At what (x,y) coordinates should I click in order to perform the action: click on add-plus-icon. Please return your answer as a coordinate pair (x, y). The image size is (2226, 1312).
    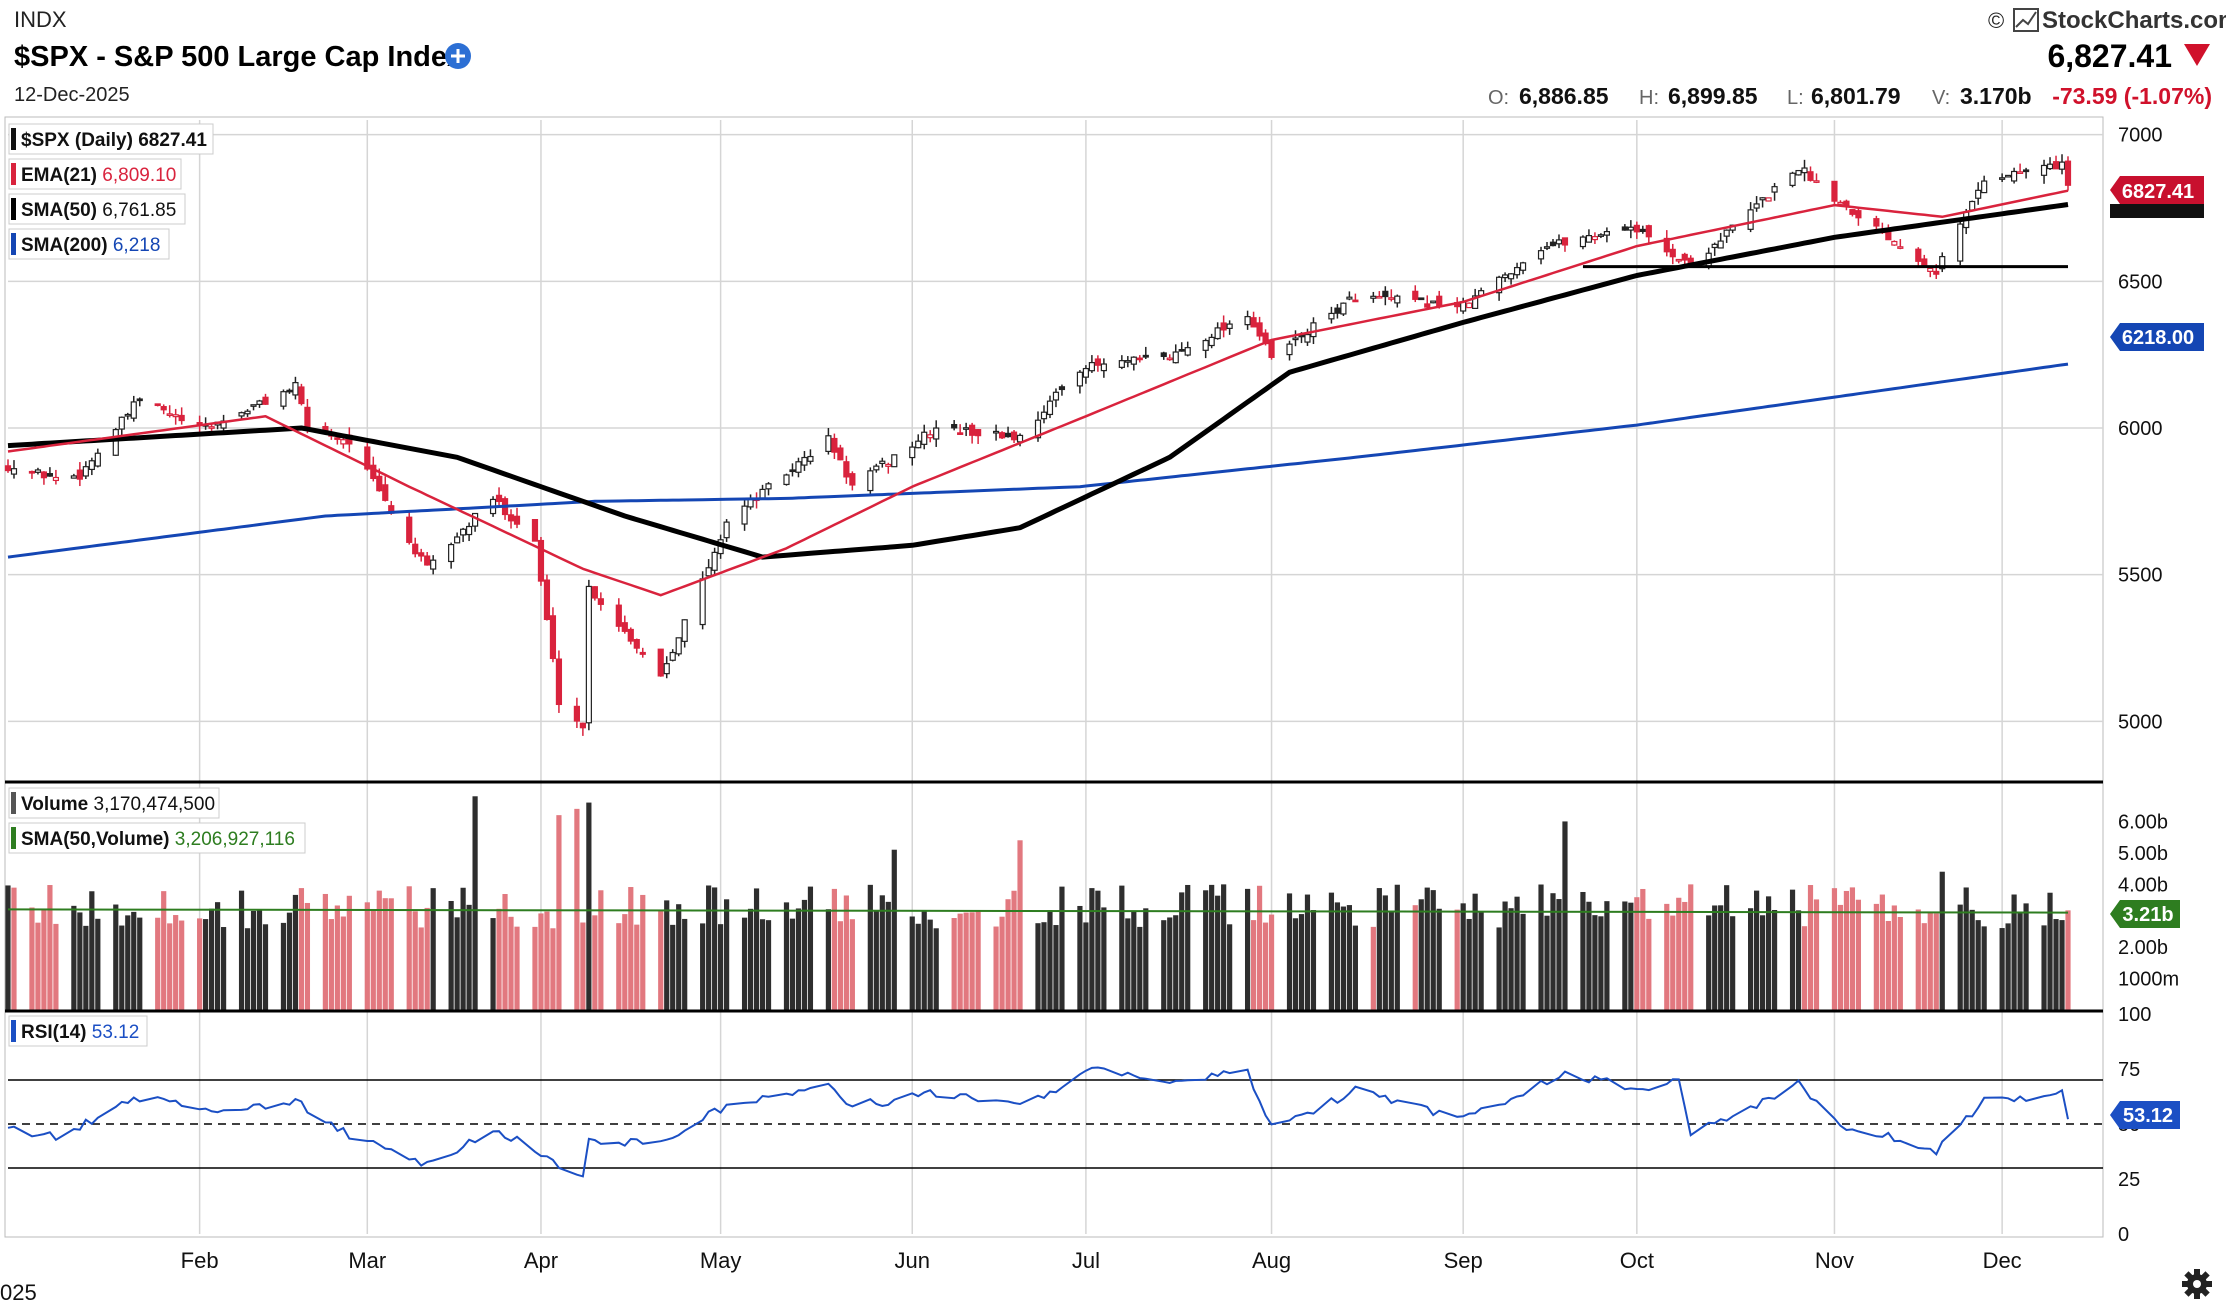
    Looking at the image, I should click on (458, 56).